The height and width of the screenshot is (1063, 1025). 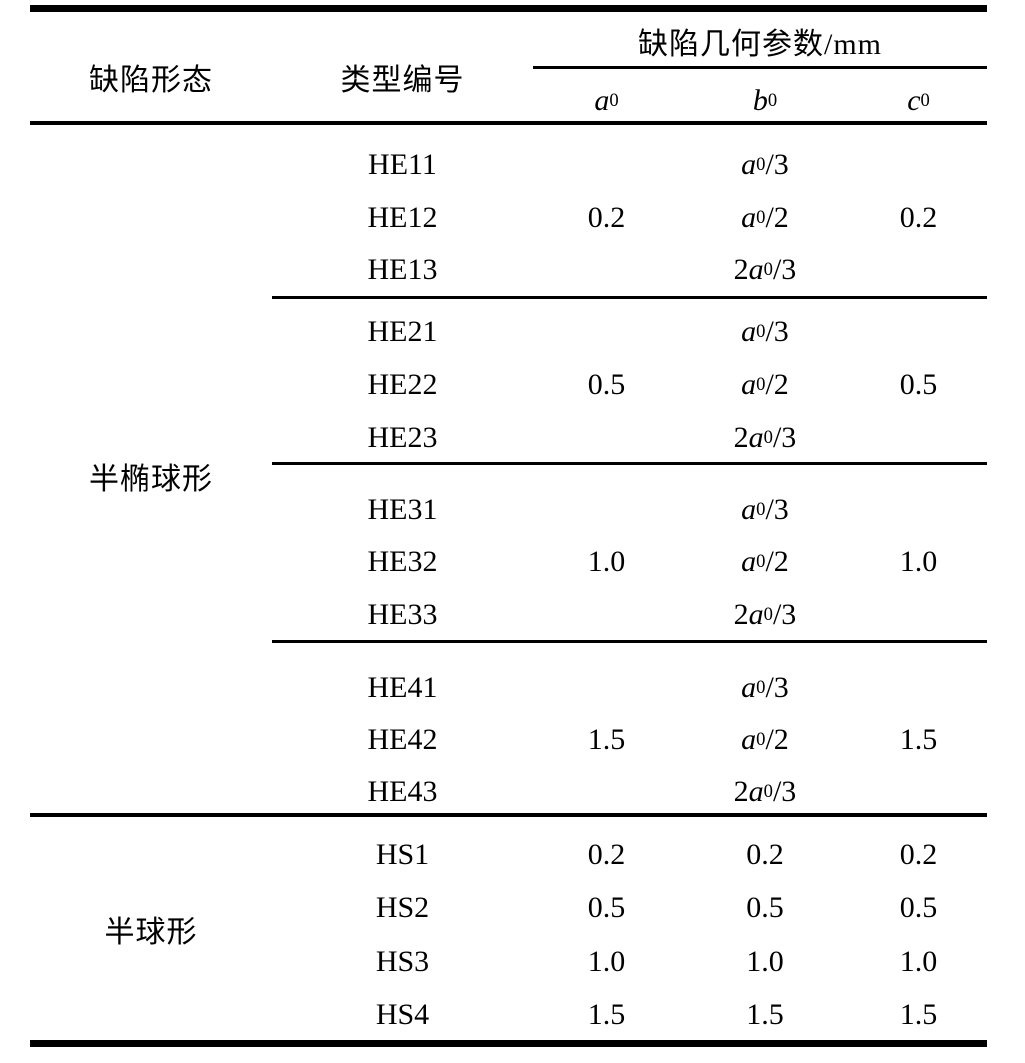 I want to click on cell-type: HE12, so click(x=402, y=217).